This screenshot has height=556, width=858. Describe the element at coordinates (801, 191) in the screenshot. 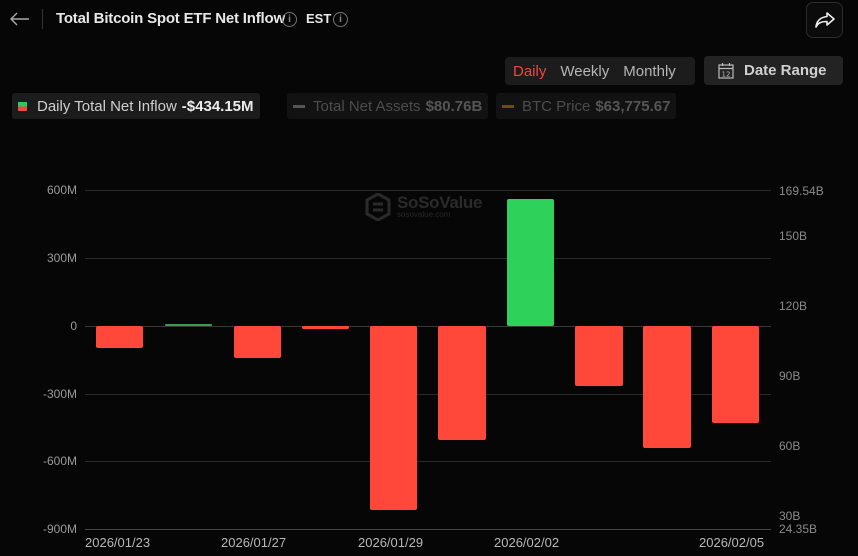

I see `y2-tick: 169.54B` at that location.